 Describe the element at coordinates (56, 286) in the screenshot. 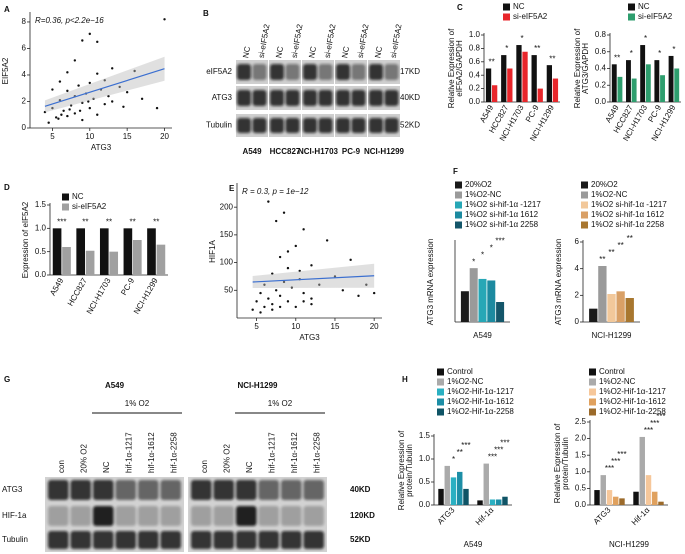

I see `x-tick-label: A549` at that location.